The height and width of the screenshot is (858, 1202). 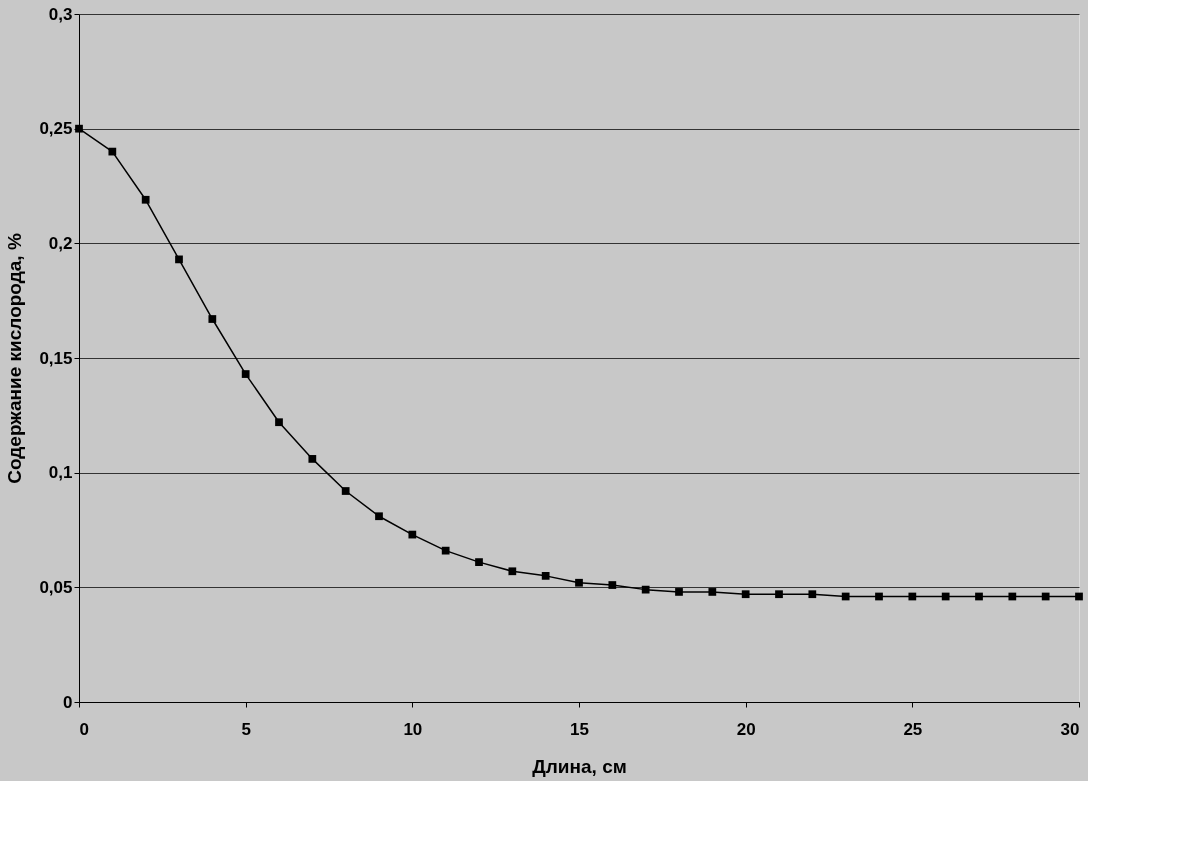 I want to click on x-tick-label: 0, so click(x=84, y=729).